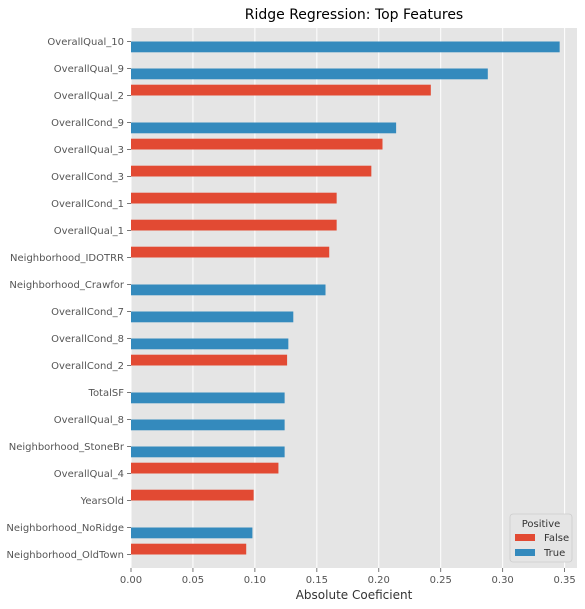 This screenshot has height=609, width=585. Describe the element at coordinates (193, 580) in the screenshot. I see `x-tick-label: 0.05` at that location.